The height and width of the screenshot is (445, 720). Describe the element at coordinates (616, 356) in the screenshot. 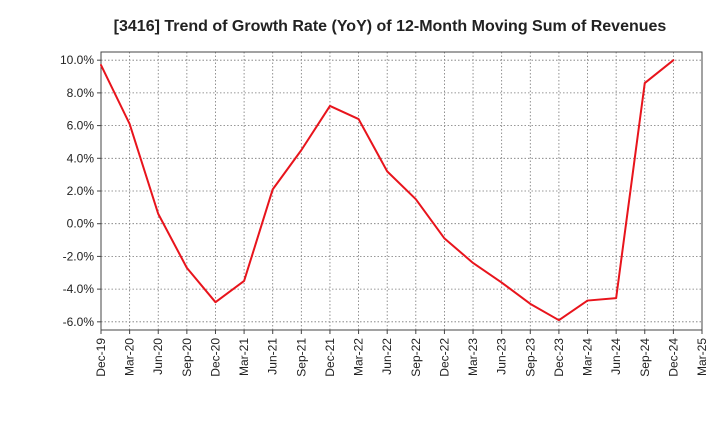

I see `x-tick-label: Jun-24` at that location.